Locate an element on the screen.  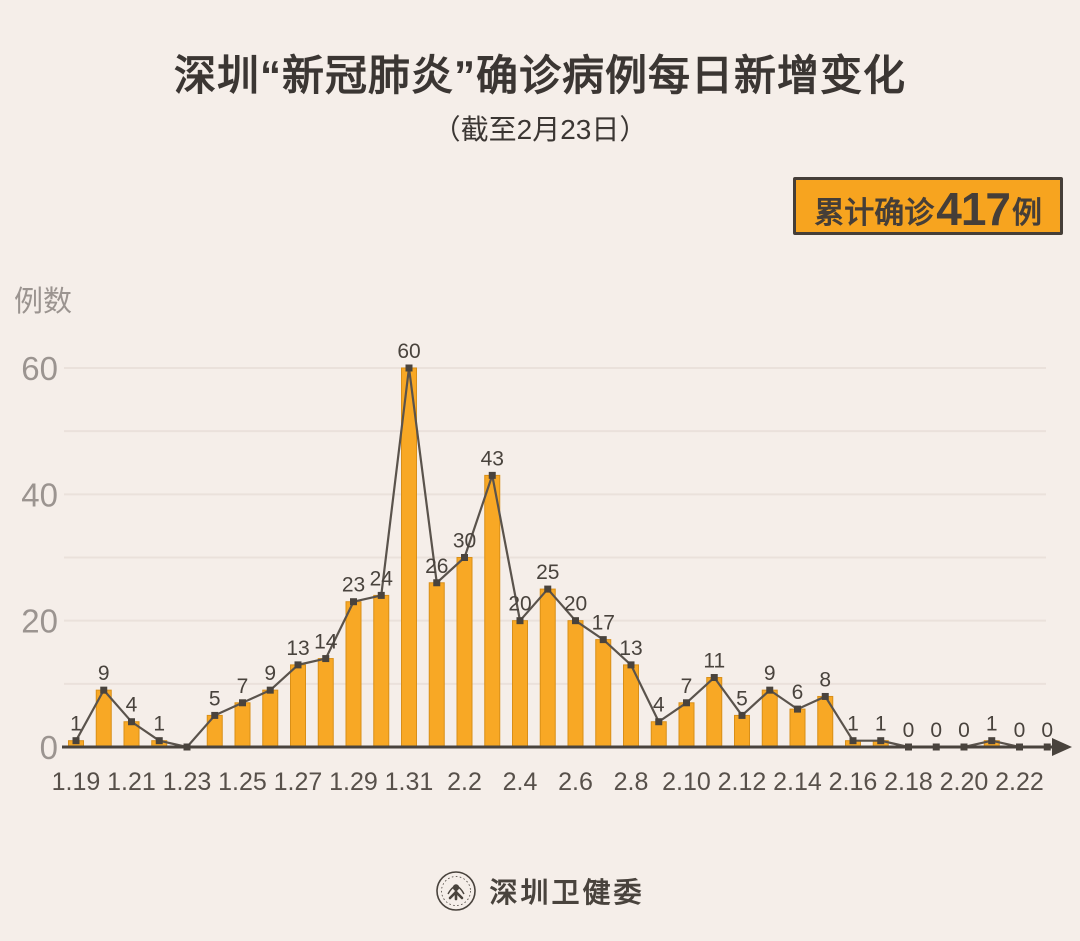
y-tick-label: 40 is located at coordinates (39, 494).